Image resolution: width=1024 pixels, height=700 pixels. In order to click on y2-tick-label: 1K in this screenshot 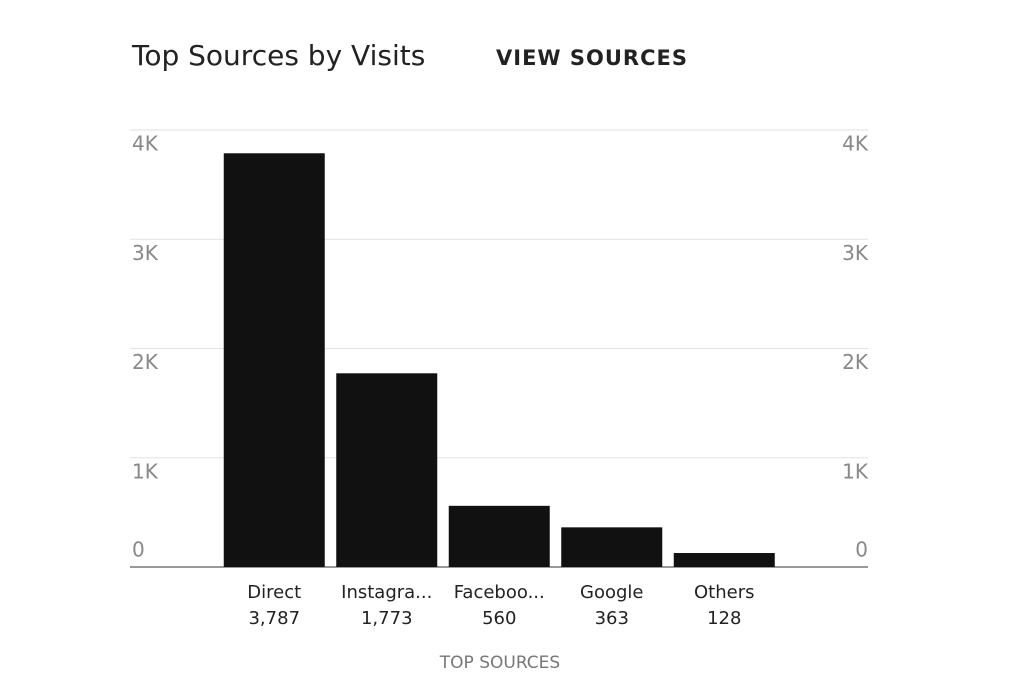, I will do `click(855, 471)`.